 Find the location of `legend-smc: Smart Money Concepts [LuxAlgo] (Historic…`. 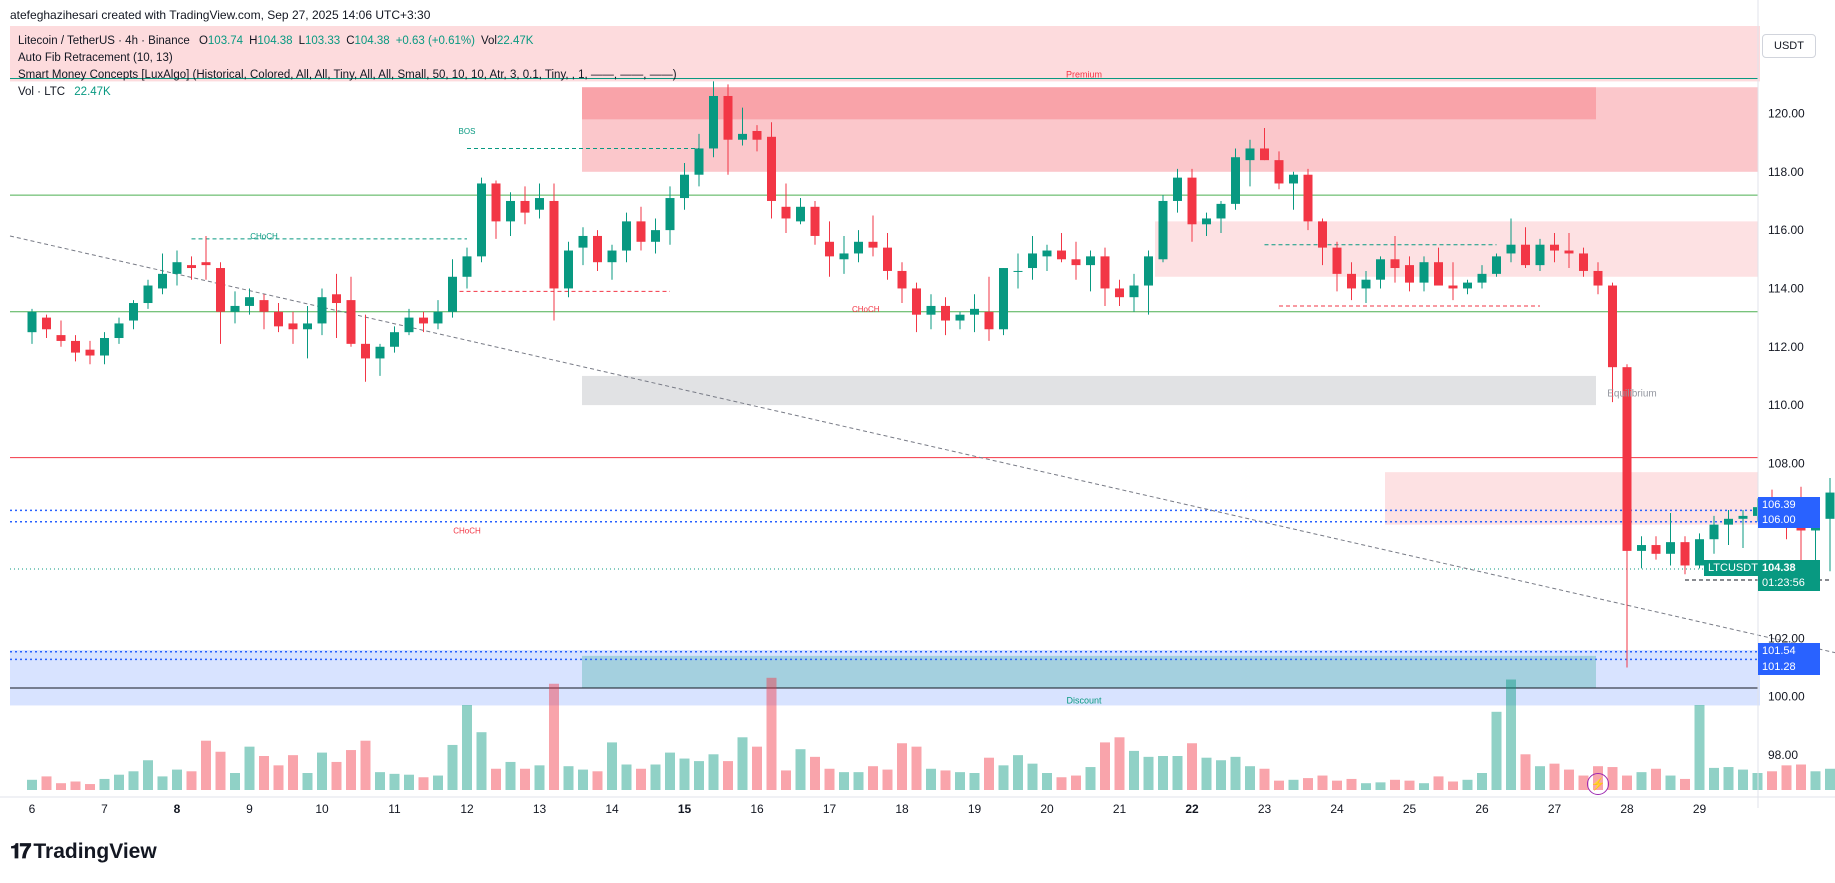

legend-smc: Smart Money Concepts [LuxAlgo] (Historic… is located at coordinates (347, 75).